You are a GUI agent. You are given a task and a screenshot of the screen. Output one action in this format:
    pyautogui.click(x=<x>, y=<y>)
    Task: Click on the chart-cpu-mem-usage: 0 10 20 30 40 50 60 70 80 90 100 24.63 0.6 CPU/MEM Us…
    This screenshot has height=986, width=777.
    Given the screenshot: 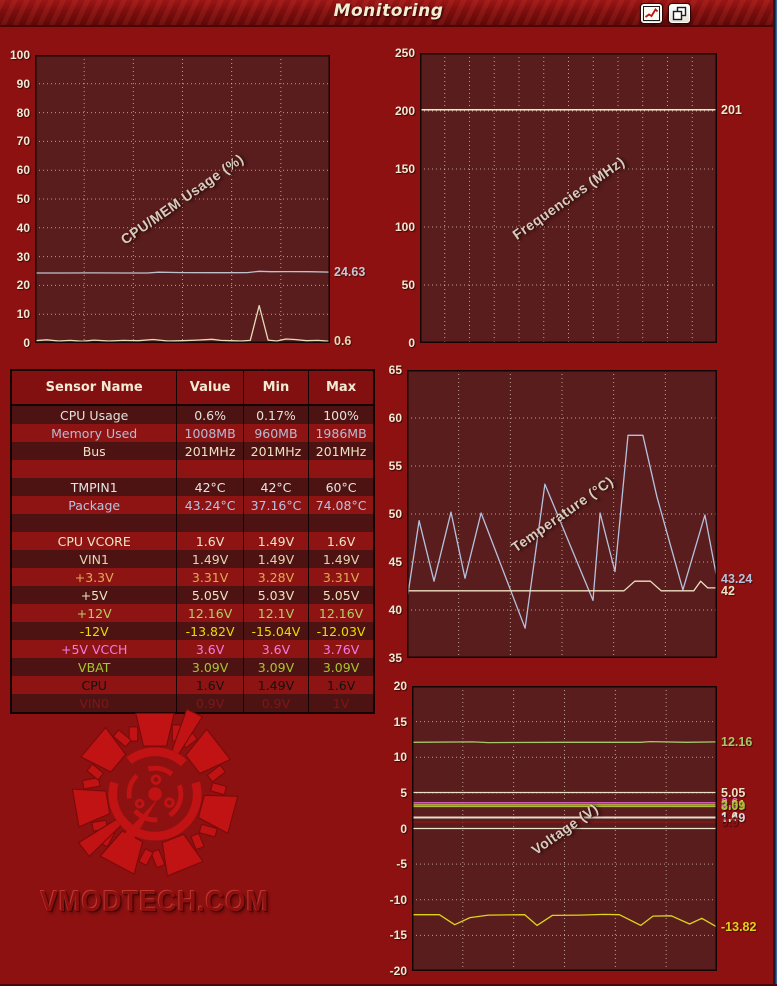 What is the action you would take?
    pyautogui.click(x=187, y=199)
    